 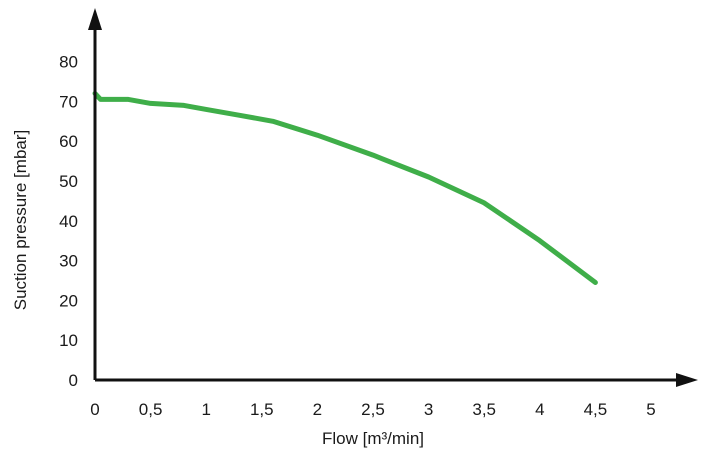 What do you see at coordinates (20, 220) in the screenshot?
I see `y-axis-title: Suction pressure [mbar]` at bounding box center [20, 220].